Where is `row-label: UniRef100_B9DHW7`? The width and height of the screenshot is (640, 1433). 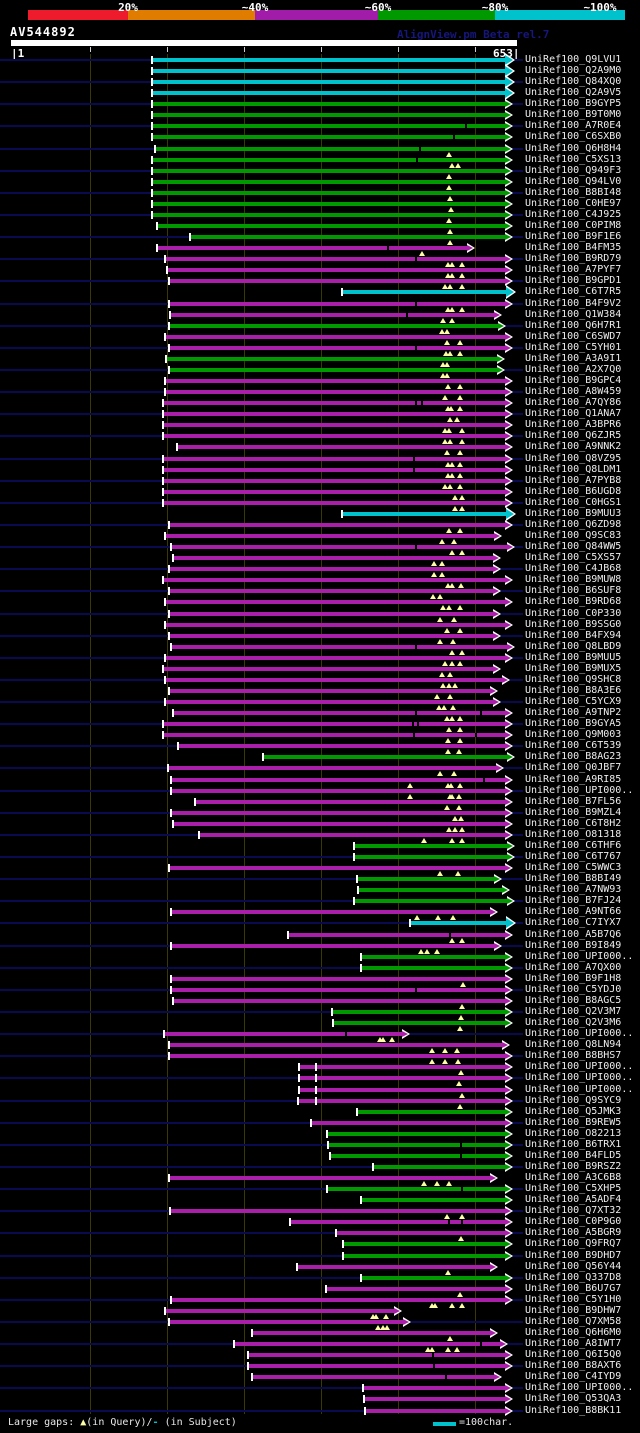 row-label: UniRef100_B9DHW7 is located at coordinates (573, 1310).